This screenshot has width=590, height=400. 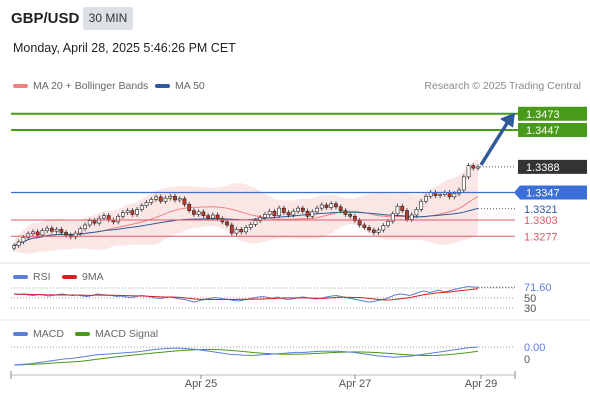 I want to click on resistance-label-box, so click(x=552, y=130).